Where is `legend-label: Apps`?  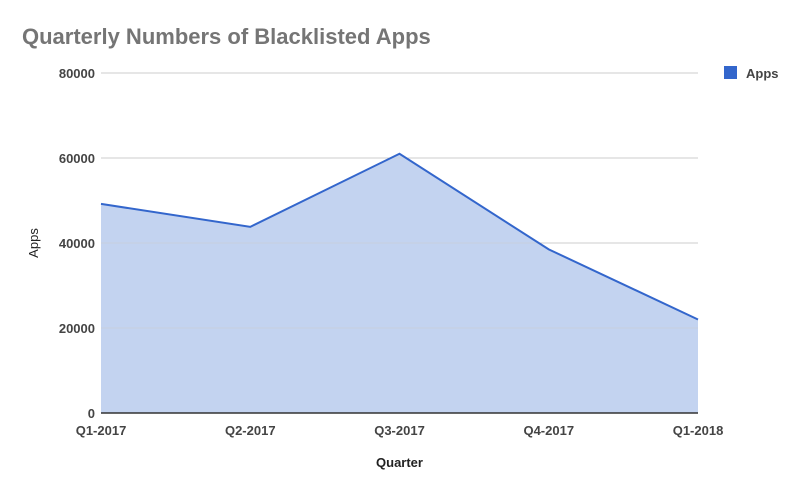 legend-label: Apps is located at coordinates (762, 73).